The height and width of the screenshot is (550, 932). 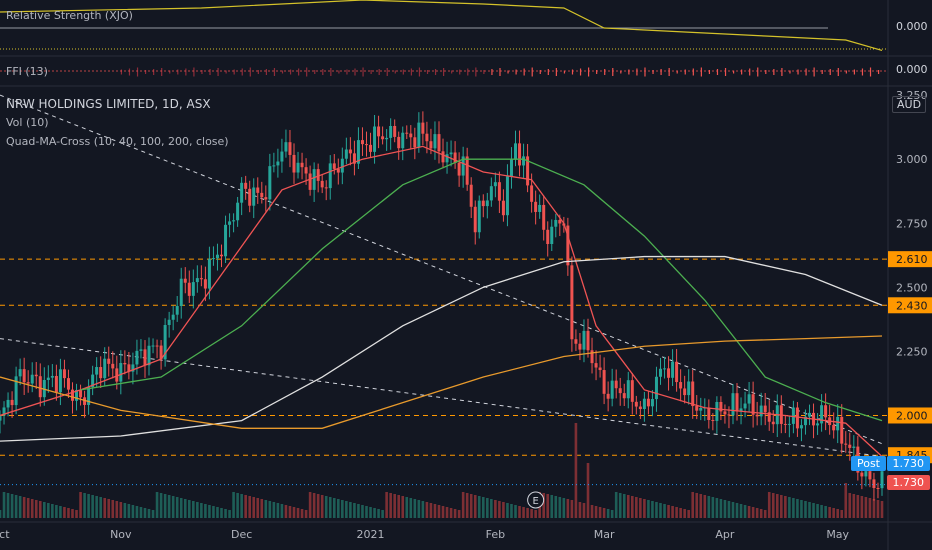 I want to click on rs-pane-value: 0.000, so click(x=912, y=26).